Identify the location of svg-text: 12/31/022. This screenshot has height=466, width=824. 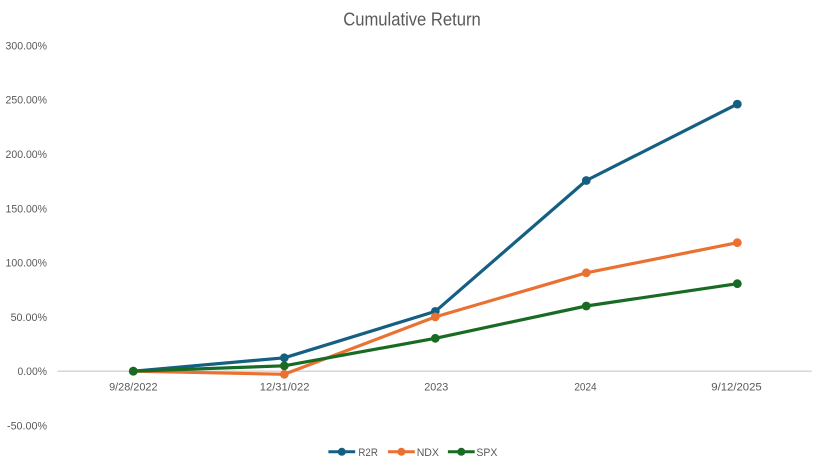
(285, 387).